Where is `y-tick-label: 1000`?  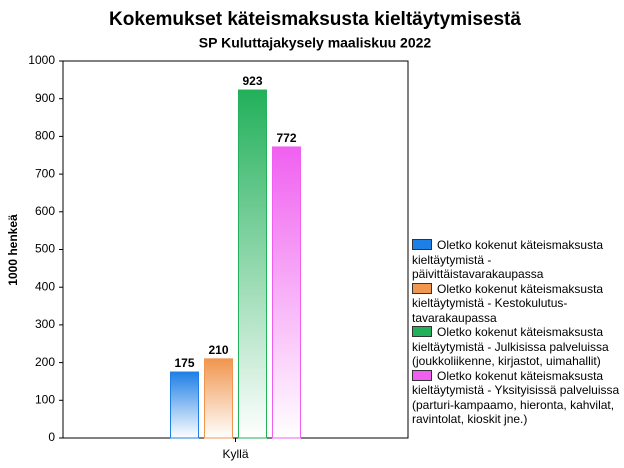 y-tick-label: 1000 is located at coordinates (41, 60).